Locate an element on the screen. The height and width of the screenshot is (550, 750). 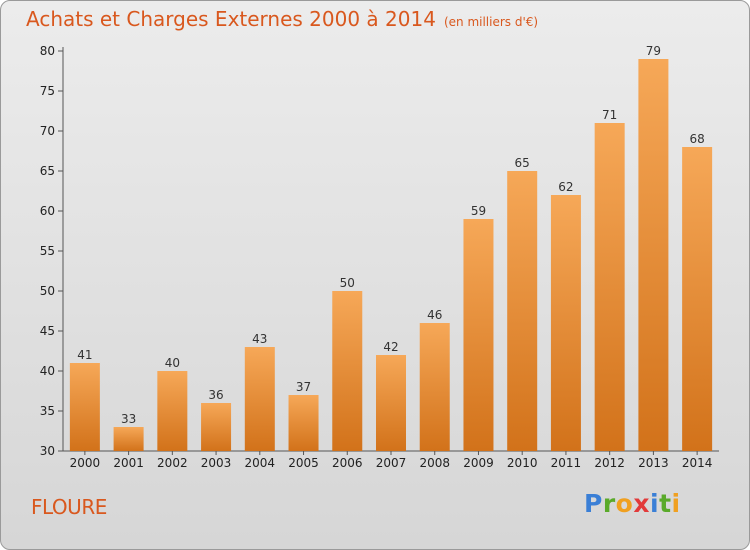
x-tick-label: 2011 is located at coordinates (566, 463).